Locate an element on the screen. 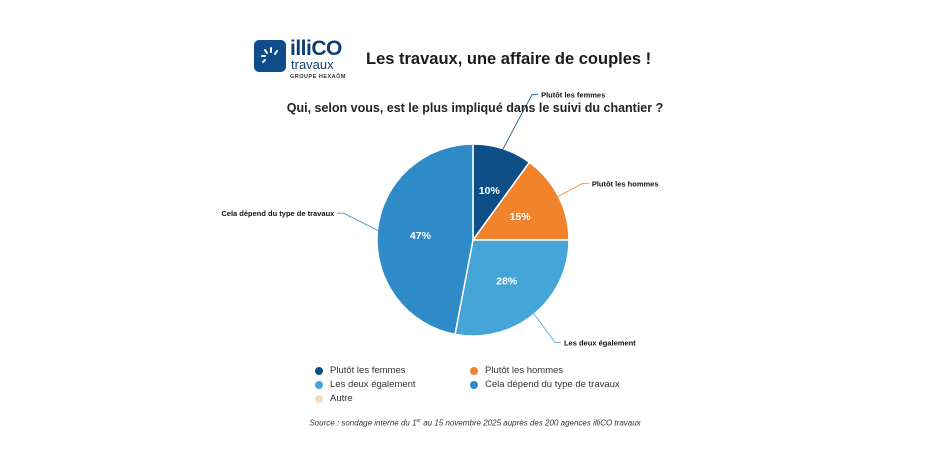  legend-label: Cela dépend du type de travaux is located at coordinates (552, 384).